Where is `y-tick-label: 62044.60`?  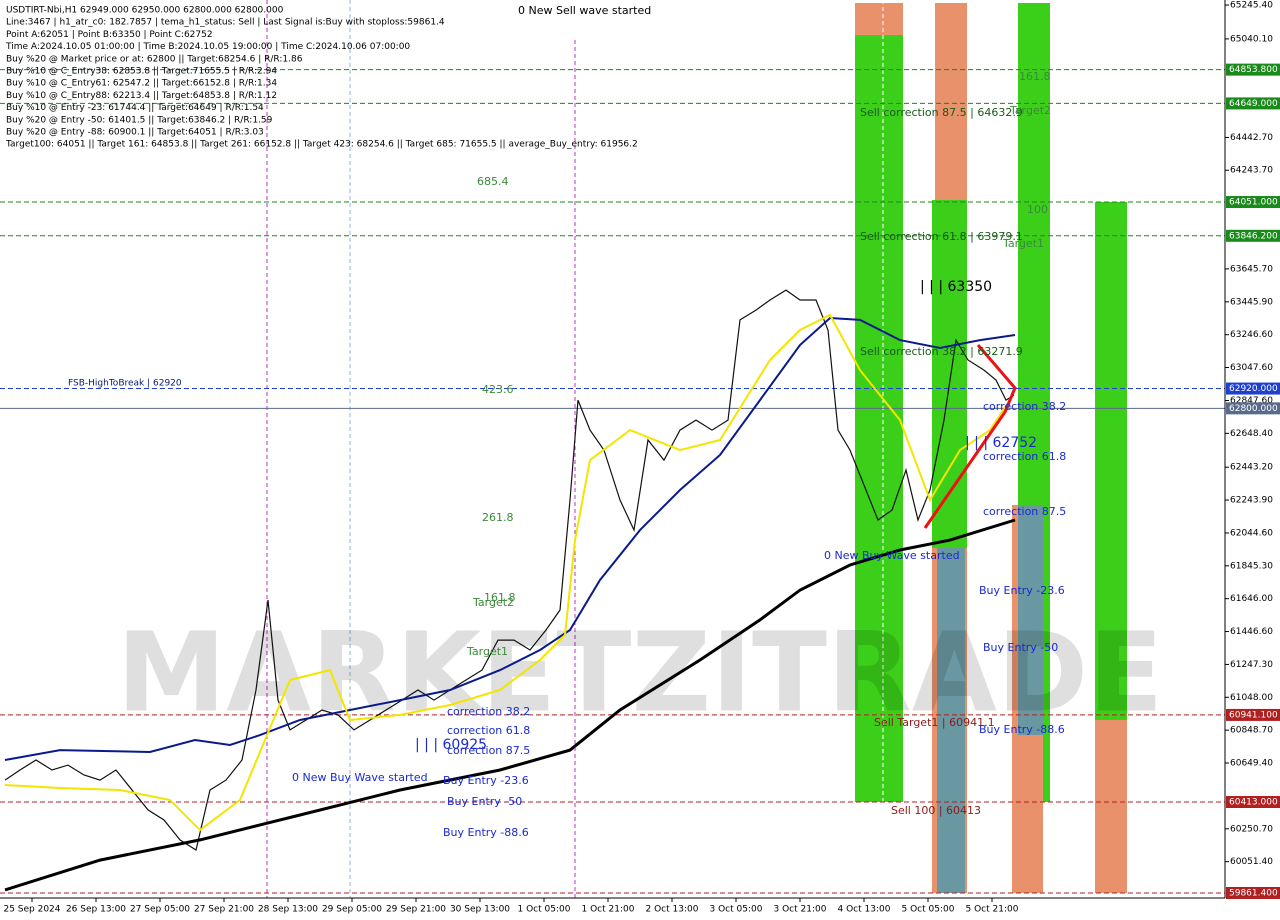 y-tick-label: 62044.60 is located at coordinates (1251, 533).